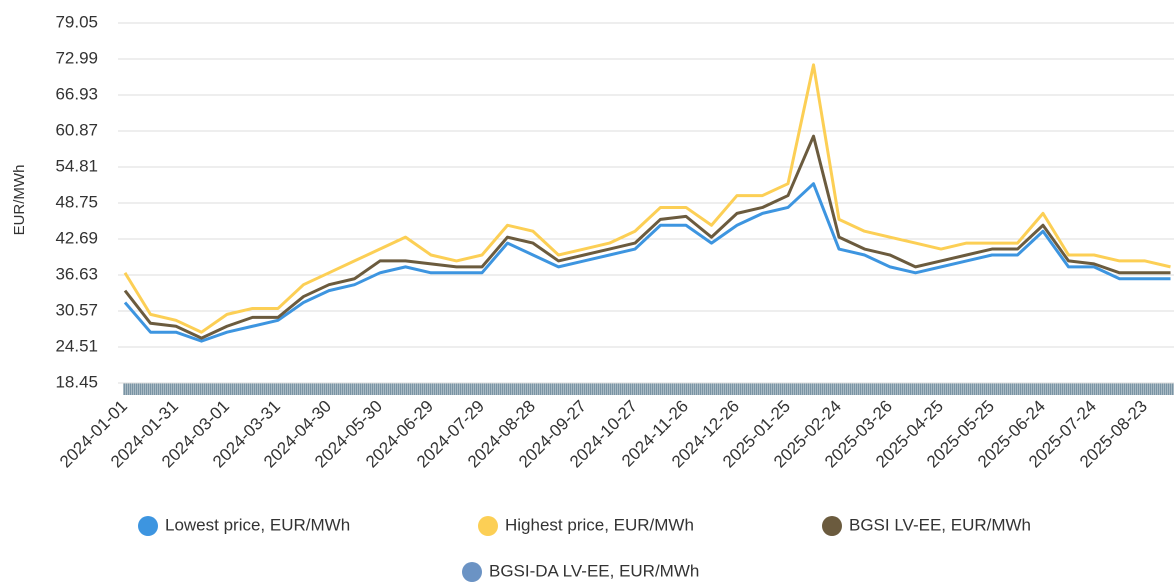  Describe the element at coordinates (76, 93) in the screenshot. I see `y-tick-label: 66.93` at that location.